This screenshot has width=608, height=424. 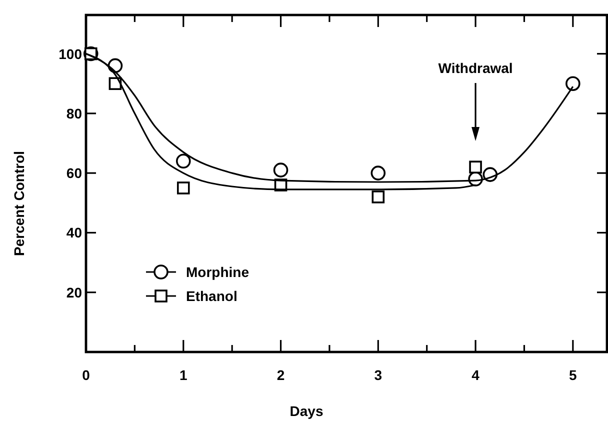 What do you see at coordinates (475, 68) in the screenshot?
I see `ref-line-label: Withdrawal` at bounding box center [475, 68].